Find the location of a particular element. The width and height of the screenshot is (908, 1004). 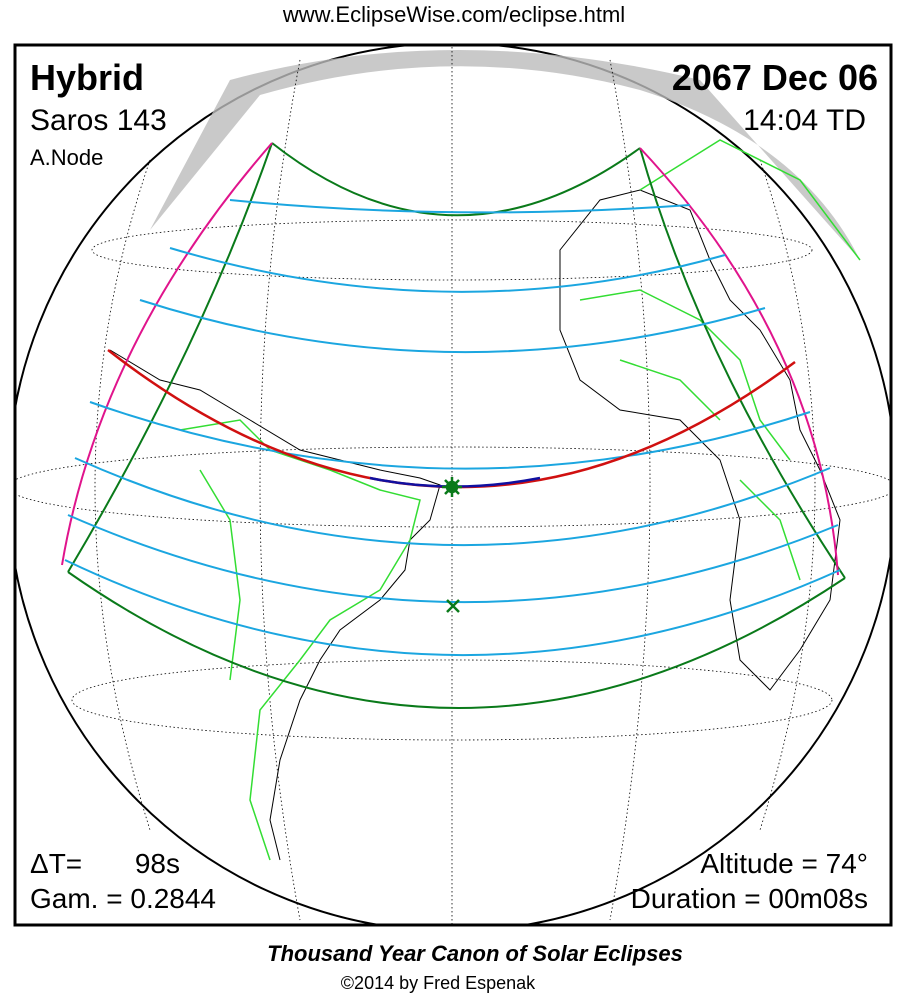

time: 14:04 TD is located at coordinates (804, 120).